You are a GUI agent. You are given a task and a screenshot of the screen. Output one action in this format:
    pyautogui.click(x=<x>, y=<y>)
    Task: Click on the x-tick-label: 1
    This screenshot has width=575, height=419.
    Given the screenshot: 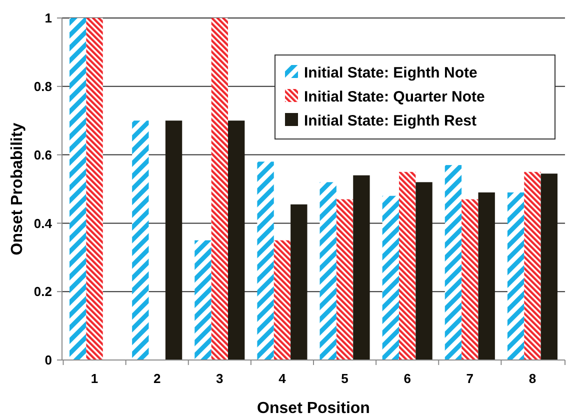 What is the action you would take?
    pyautogui.click(x=94, y=378)
    